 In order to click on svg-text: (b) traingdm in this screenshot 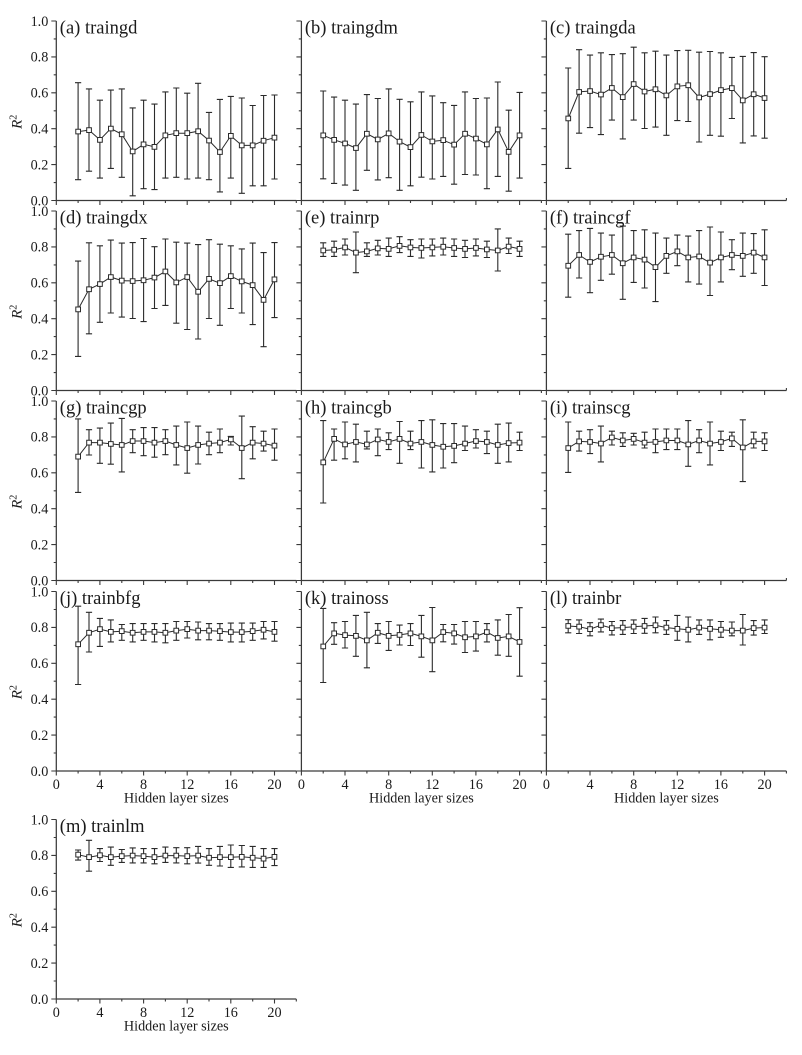, I will do `click(352, 28)`.